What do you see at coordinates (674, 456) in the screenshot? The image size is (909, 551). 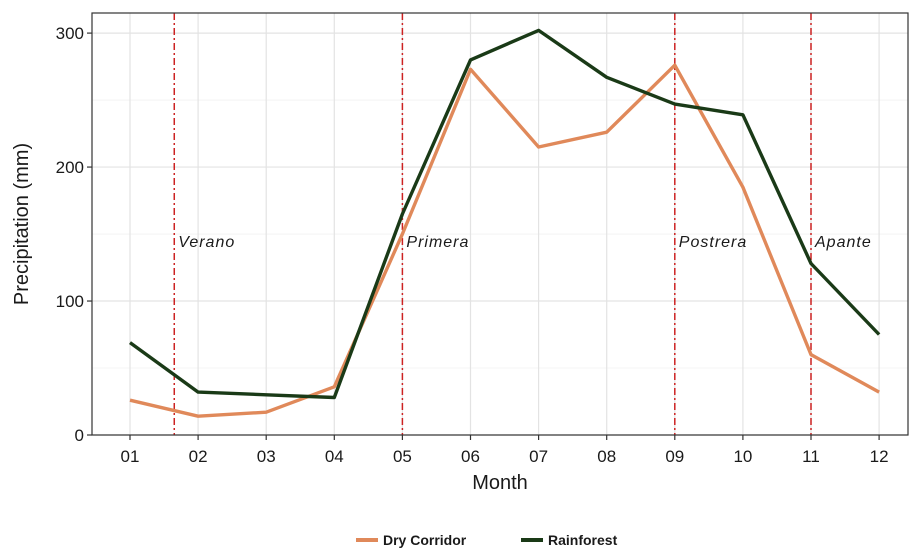 I see `x-tick-label: 09` at bounding box center [674, 456].